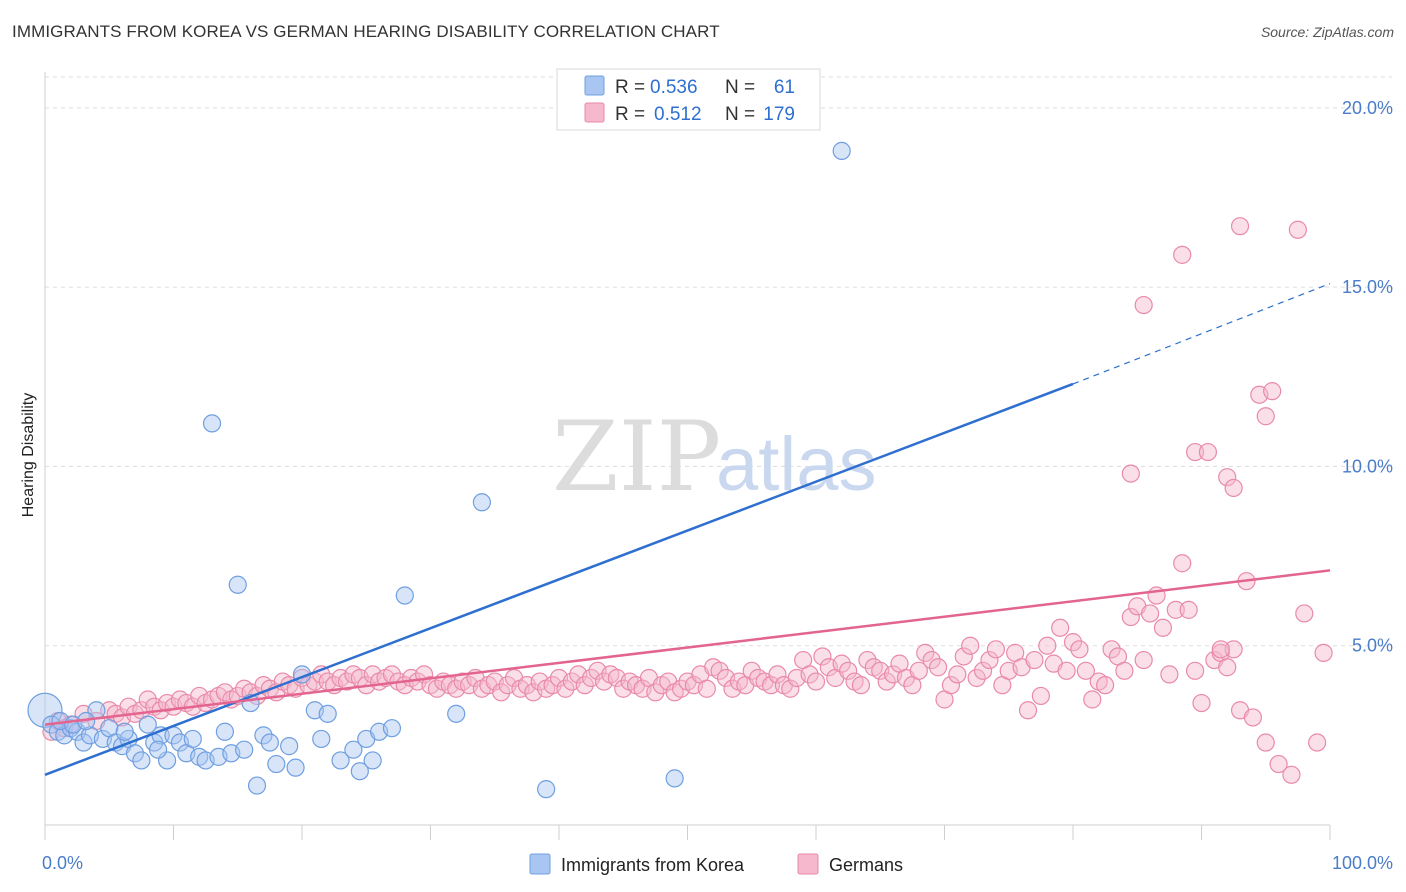  I want to click on bottom-legend-germans-label: Germans, so click(866, 865).